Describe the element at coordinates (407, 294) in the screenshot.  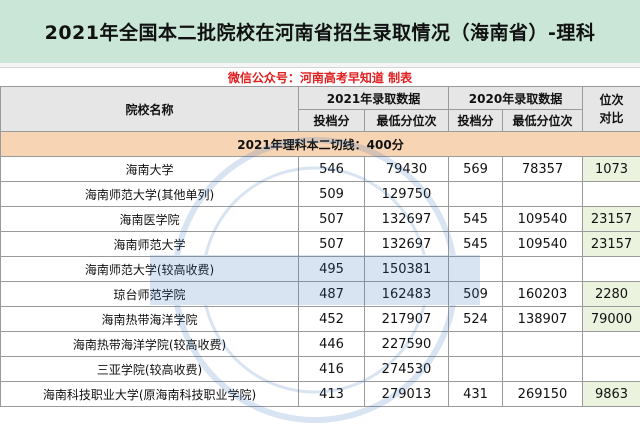
I see `min-rank-2021-cell: 162483` at that location.